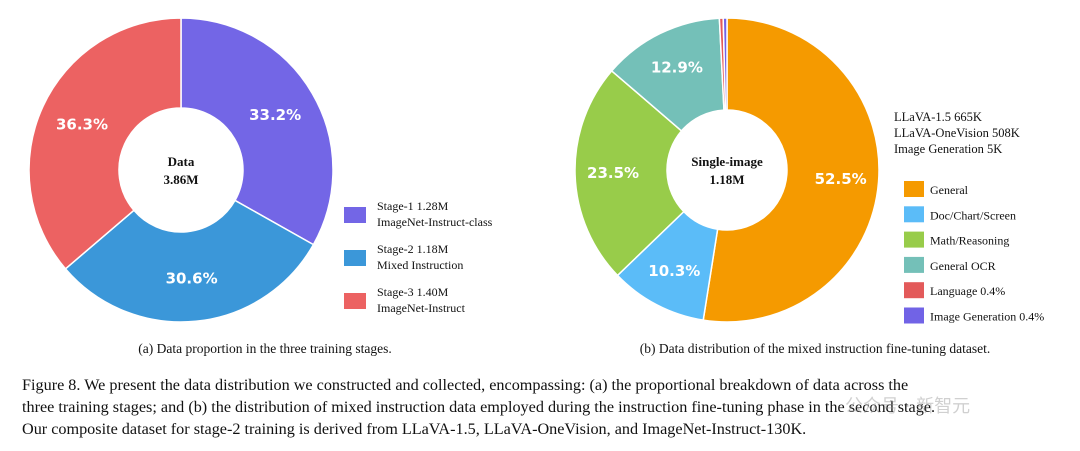 This screenshot has width=1080, height=451. What do you see at coordinates (957, 133) in the screenshot?
I see `source-note-2: LLaVA-OneVision 508K` at bounding box center [957, 133].